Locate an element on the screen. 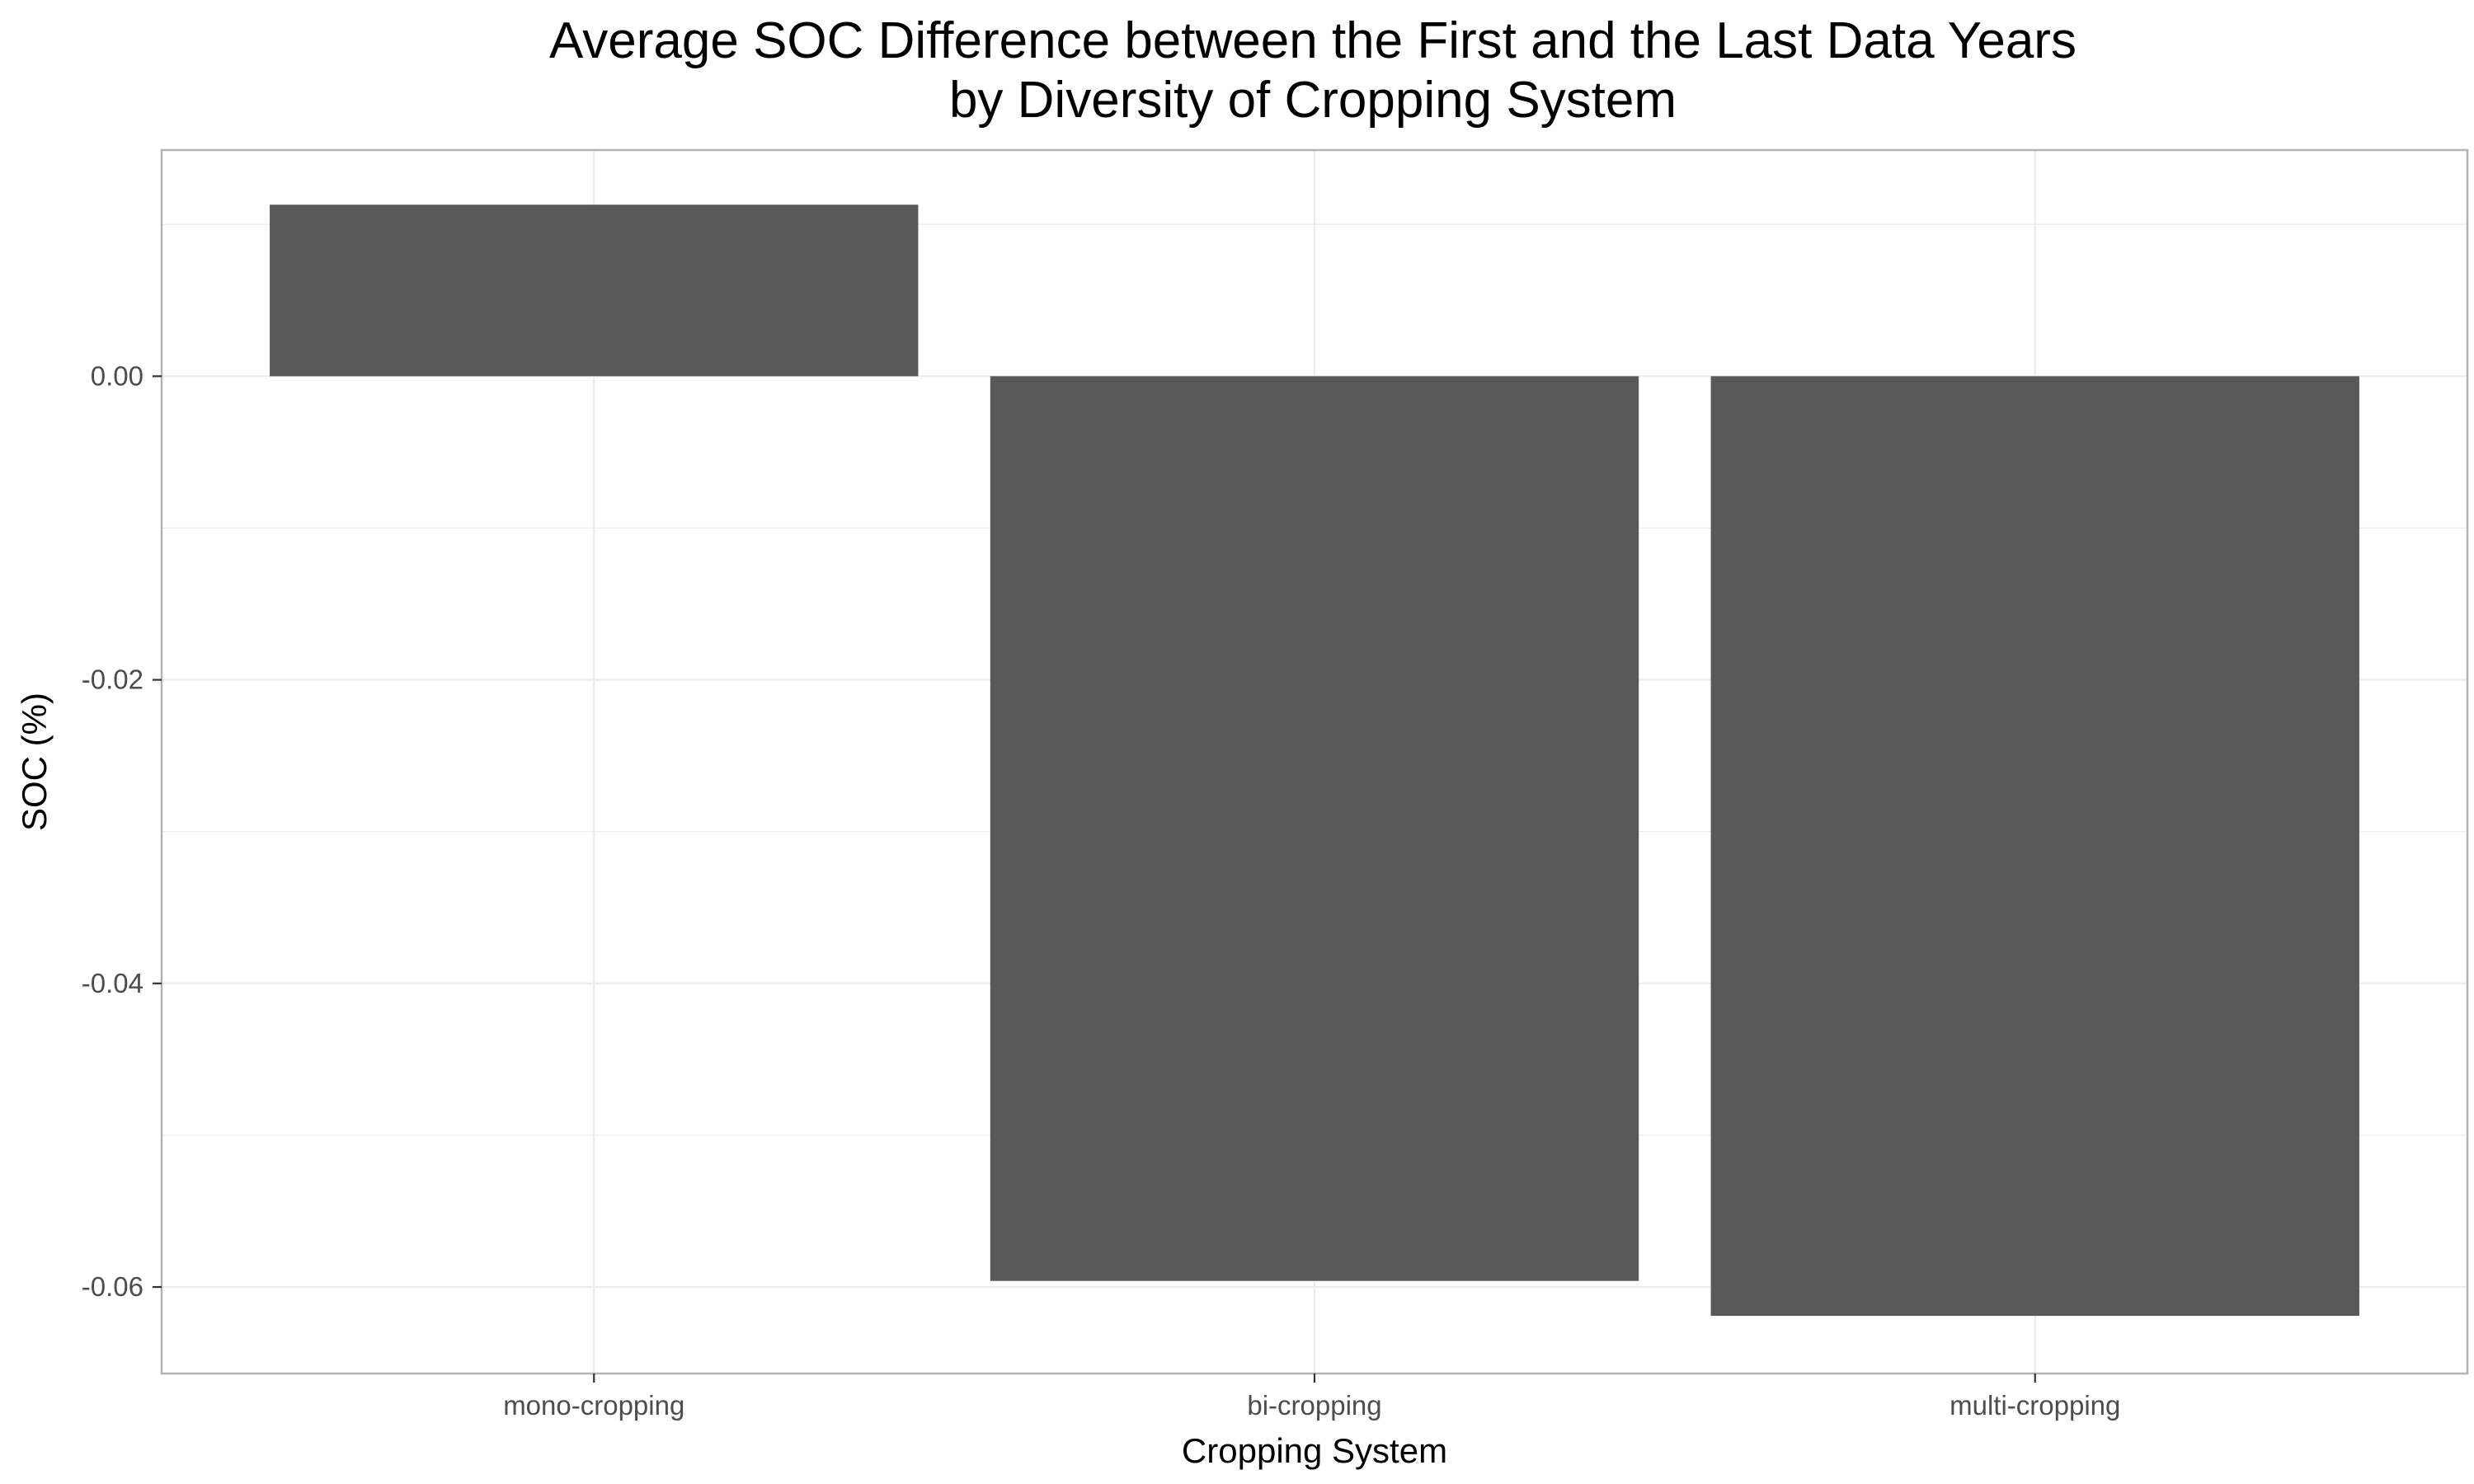  x-tick-label: mono-cropping is located at coordinates (593, 1405).